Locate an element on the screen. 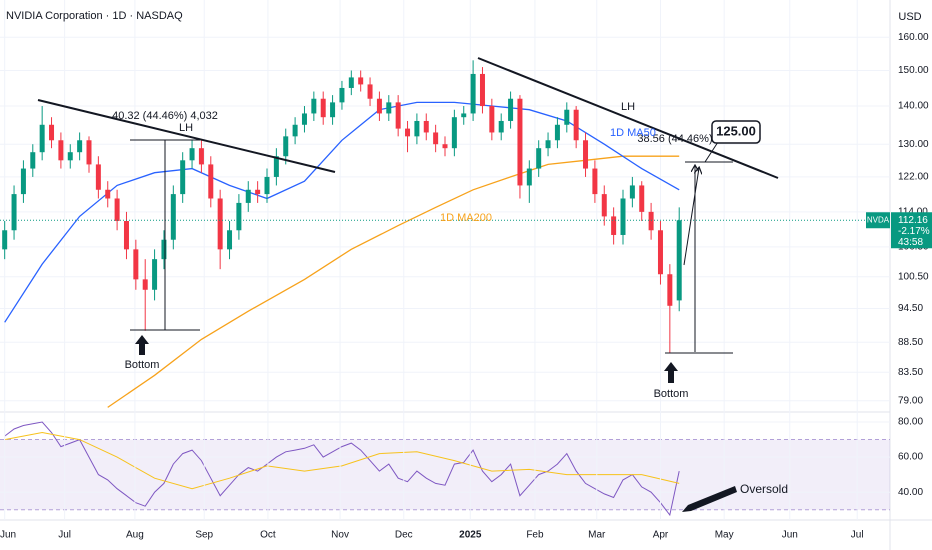 This screenshot has height=550, width=932. oversold-arrow is located at coordinates (709, 499).